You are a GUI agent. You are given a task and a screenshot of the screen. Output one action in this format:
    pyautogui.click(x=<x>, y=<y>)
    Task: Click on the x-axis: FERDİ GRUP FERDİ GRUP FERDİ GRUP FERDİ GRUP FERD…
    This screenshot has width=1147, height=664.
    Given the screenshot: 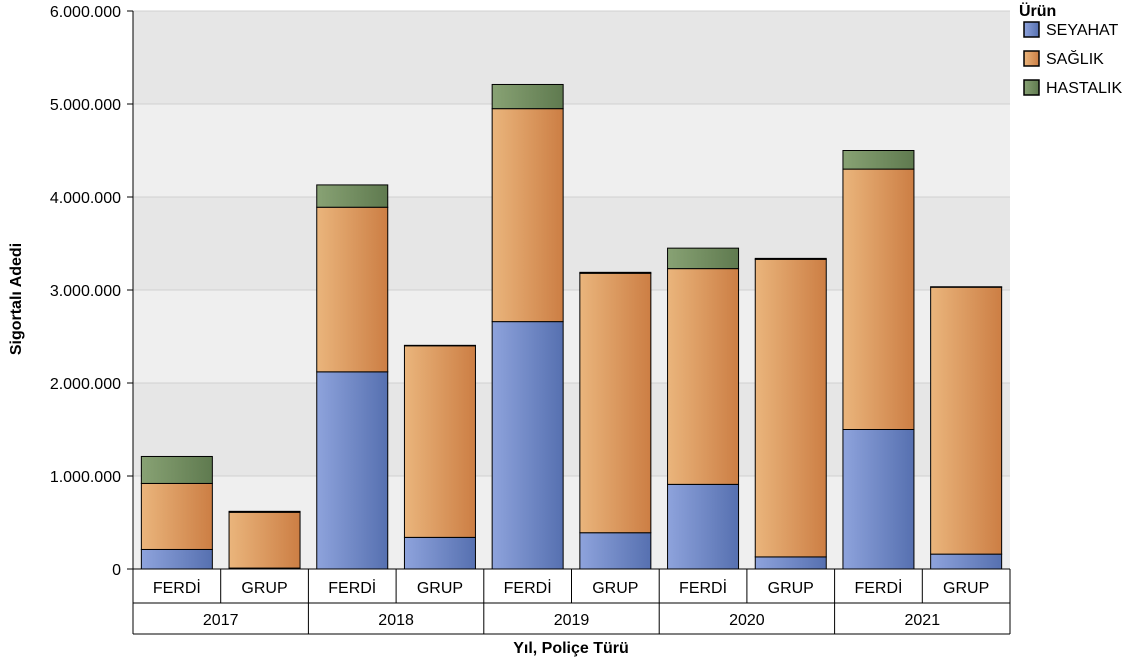 What is the action you would take?
    pyautogui.click(x=571, y=601)
    